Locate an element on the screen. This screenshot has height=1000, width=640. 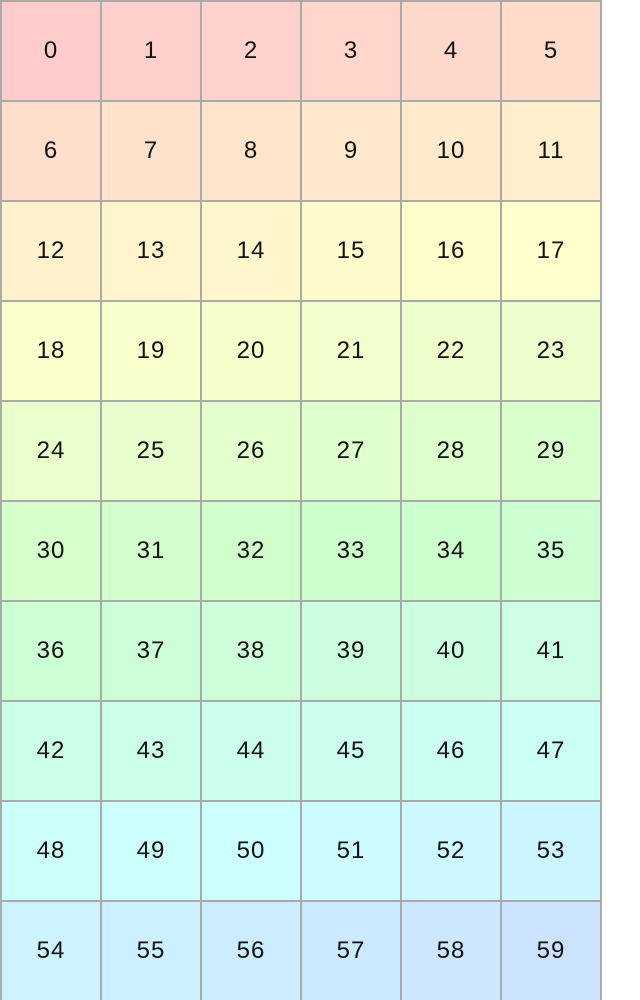
grid-cell: 34 is located at coordinates (451, 551).